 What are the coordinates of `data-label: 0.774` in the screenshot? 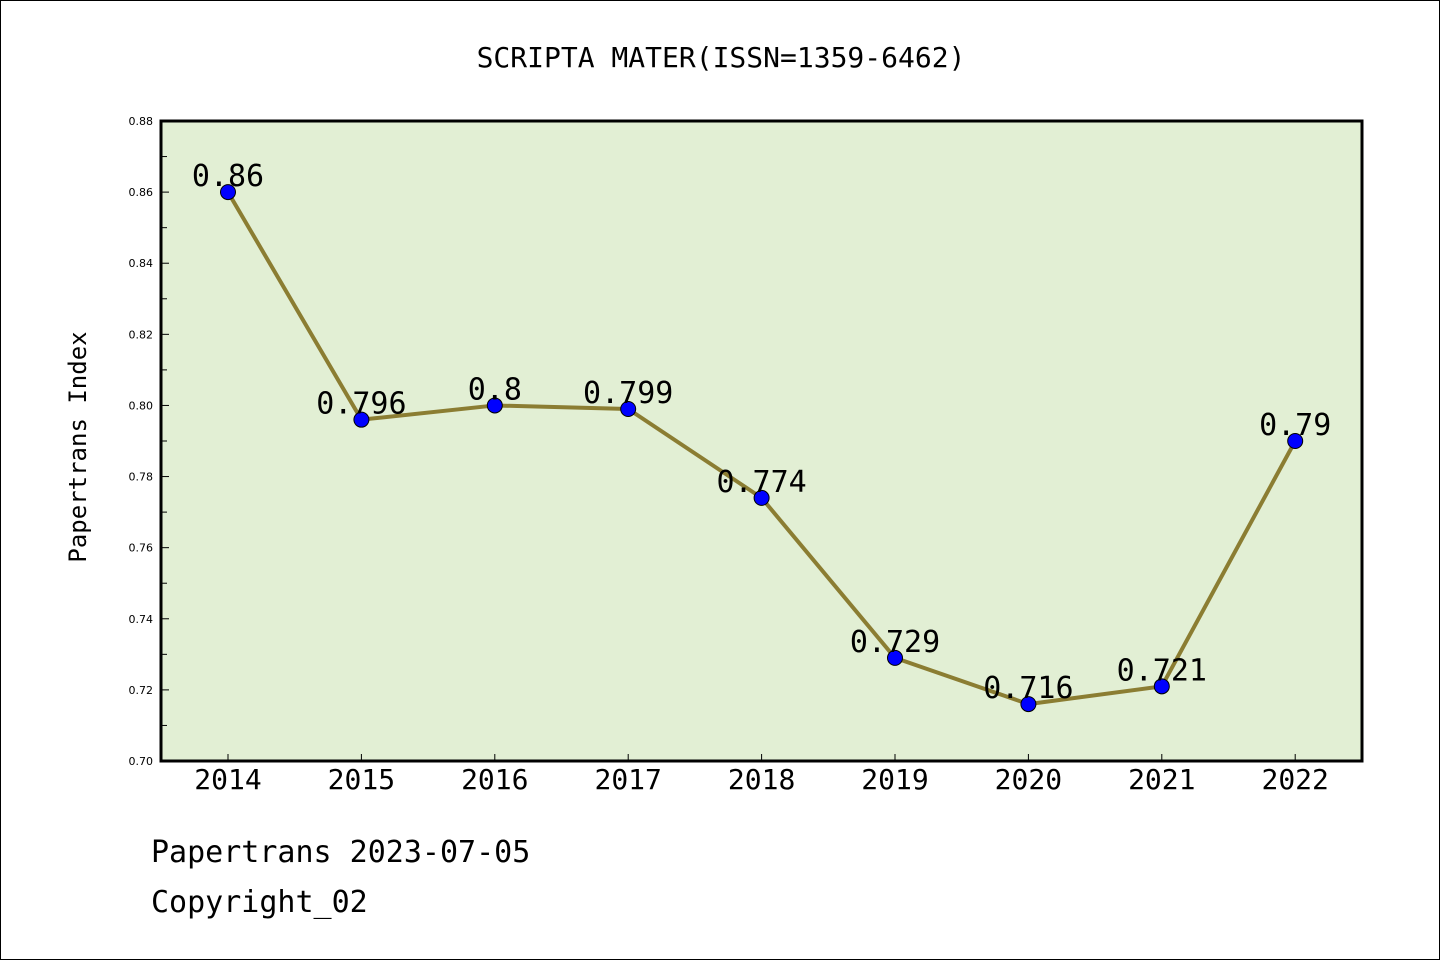 It's located at (761, 482).